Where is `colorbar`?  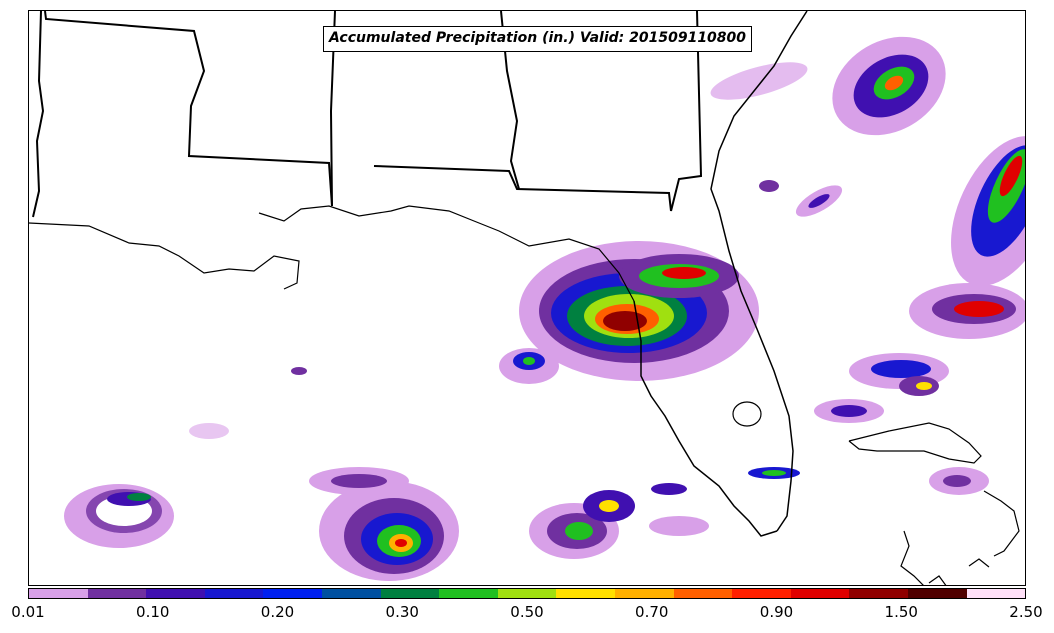
colorbar is located at coordinates (527, 593).